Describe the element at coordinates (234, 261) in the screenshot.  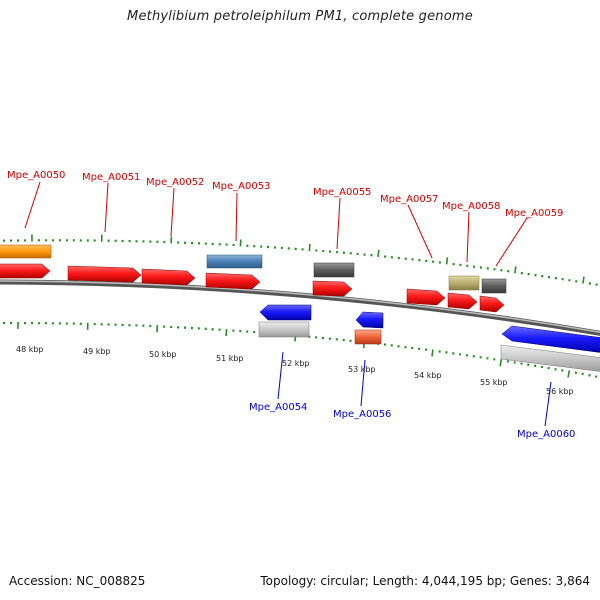
I see `gene-feature-steelblue` at that location.